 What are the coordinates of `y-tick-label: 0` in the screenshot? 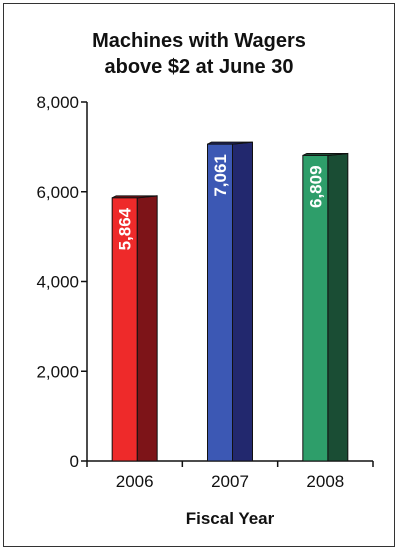 It's located at (74, 461).